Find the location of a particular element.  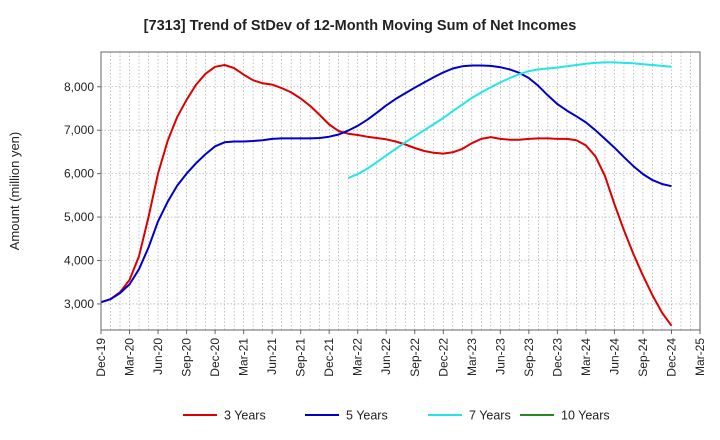

x-tick-label: Mar-20 is located at coordinates (130, 357).